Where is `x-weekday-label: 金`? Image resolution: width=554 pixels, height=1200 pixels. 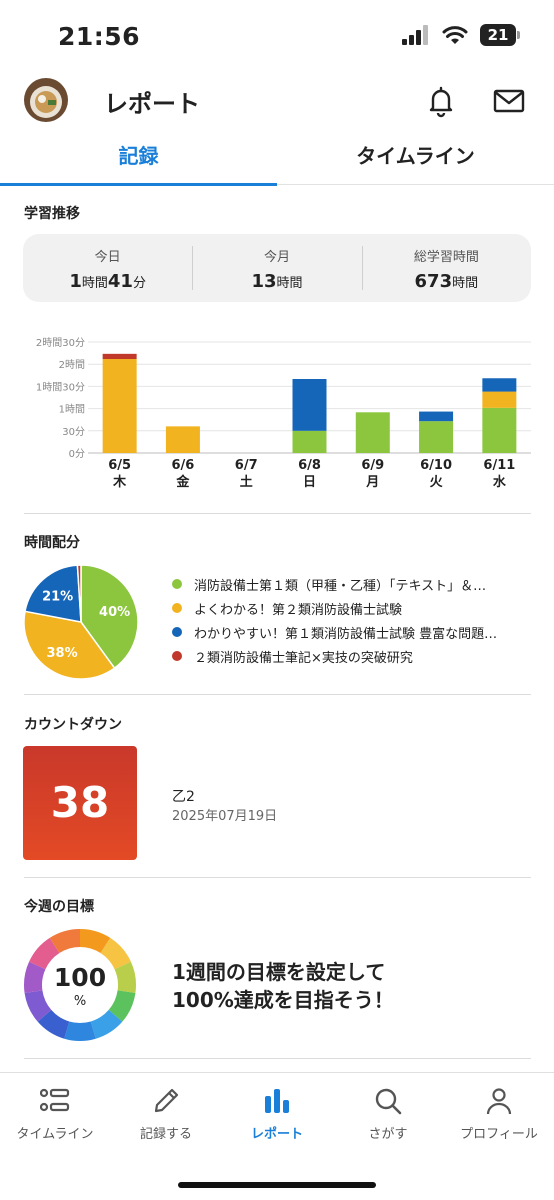
x-weekday-label: 金 is located at coordinates (182, 482).